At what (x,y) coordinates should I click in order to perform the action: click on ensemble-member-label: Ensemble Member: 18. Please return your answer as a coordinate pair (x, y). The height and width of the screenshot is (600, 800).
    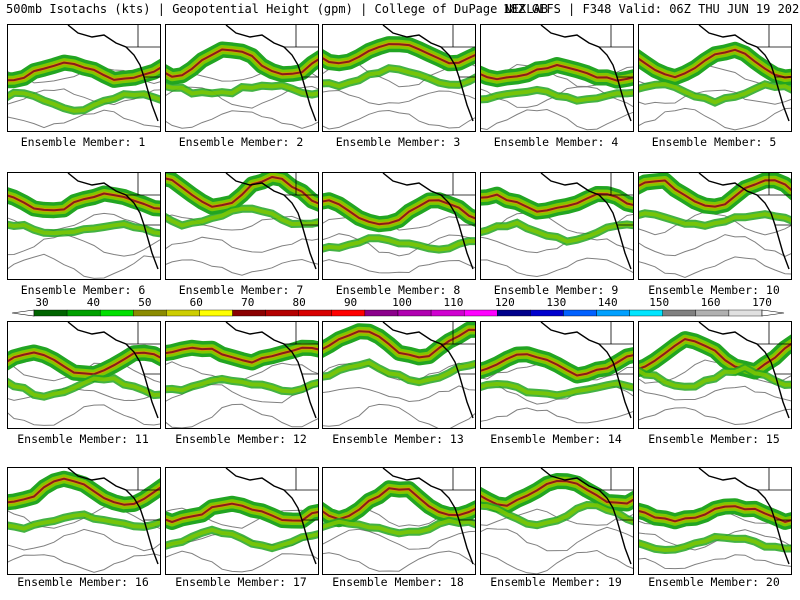
    Looking at the image, I should click on (398, 582).